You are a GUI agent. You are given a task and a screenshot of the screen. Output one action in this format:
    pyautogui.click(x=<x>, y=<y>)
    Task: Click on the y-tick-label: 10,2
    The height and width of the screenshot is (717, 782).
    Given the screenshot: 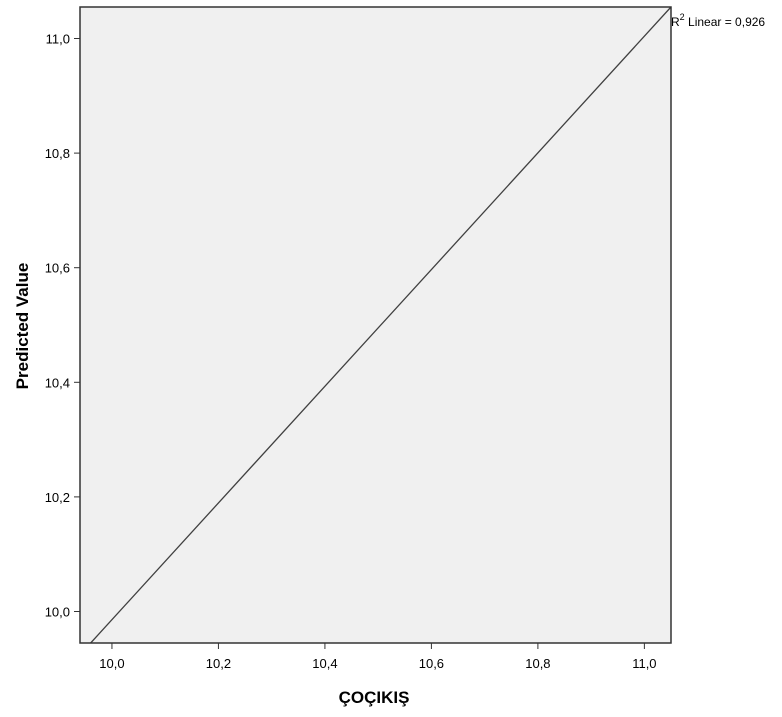 What is the action you would take?
    pyautogui.click(x=57, y=497)
    